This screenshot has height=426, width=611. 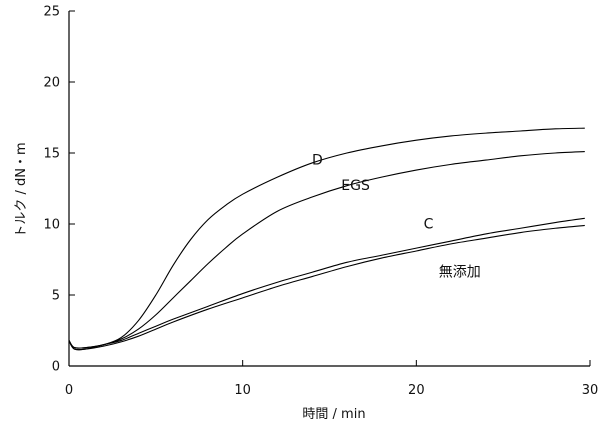 I want to click on series-label-2: EGS, so click(x=355, y=186).